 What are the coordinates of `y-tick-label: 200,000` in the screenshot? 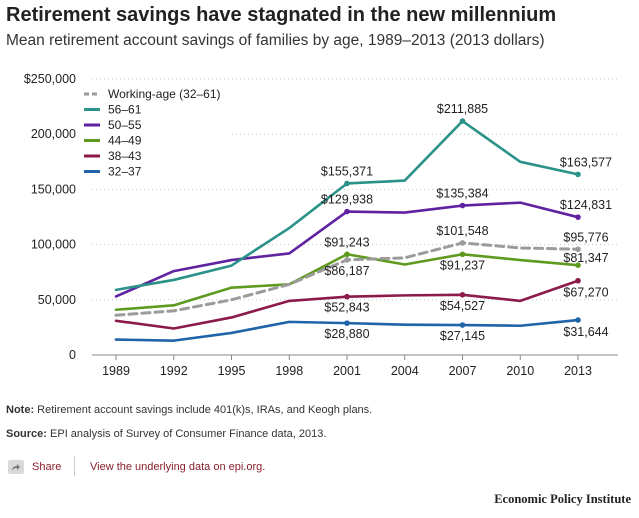 It's located at (53, 134).